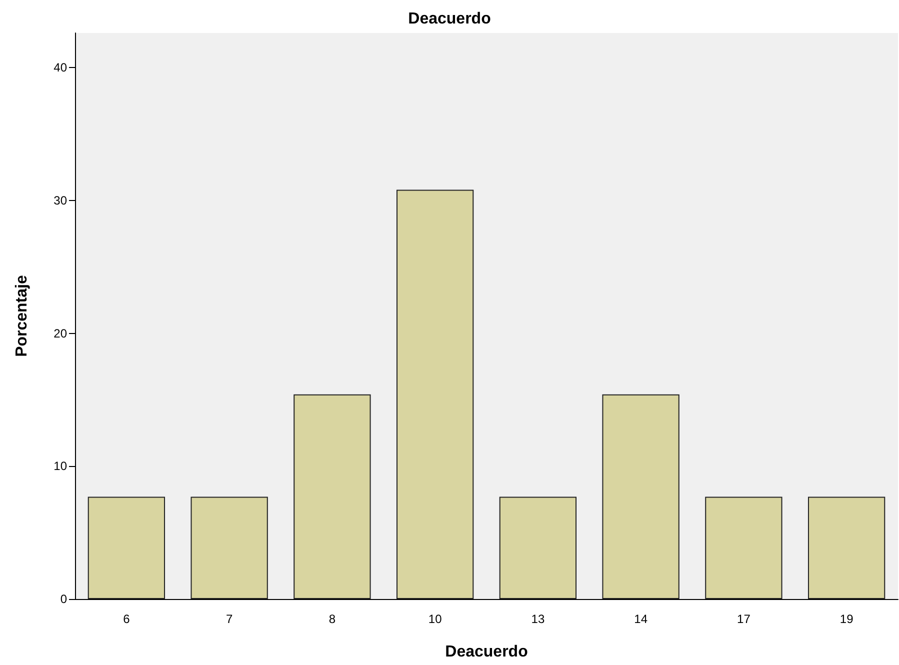 Image resolution: width=899 pixels, height=665 pixels. I want to click on chart-title: Deacuerdo, so click(450, 19).